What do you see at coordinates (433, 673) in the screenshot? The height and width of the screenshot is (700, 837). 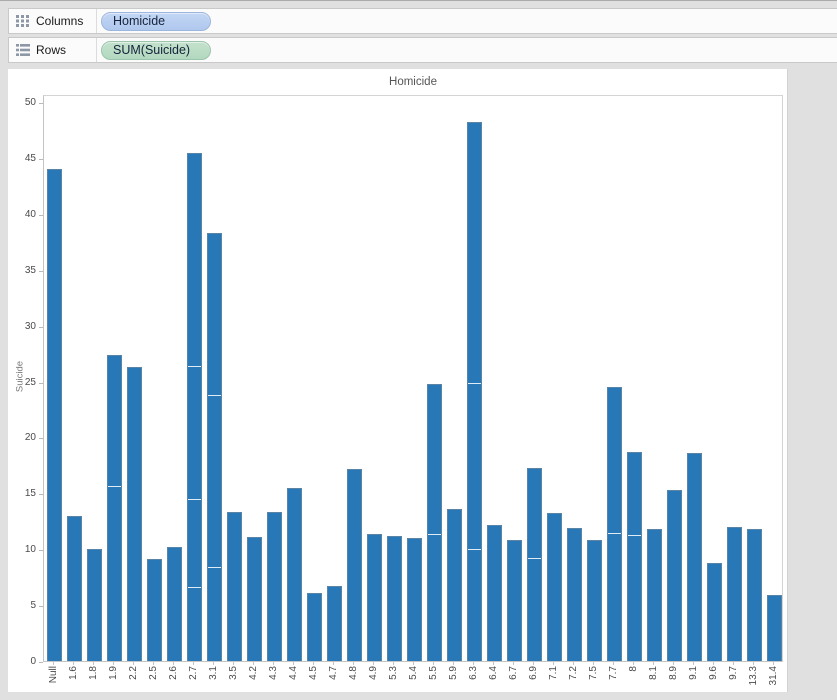 I see `x-tick-label: 5.5` at bounding box center [433, 673].